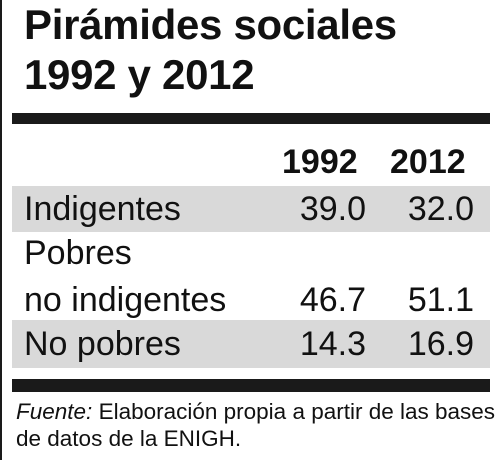 The height and width of the screenshot is (460, 500). I want to click on column-header-2012: 2012, so click(428, 162).